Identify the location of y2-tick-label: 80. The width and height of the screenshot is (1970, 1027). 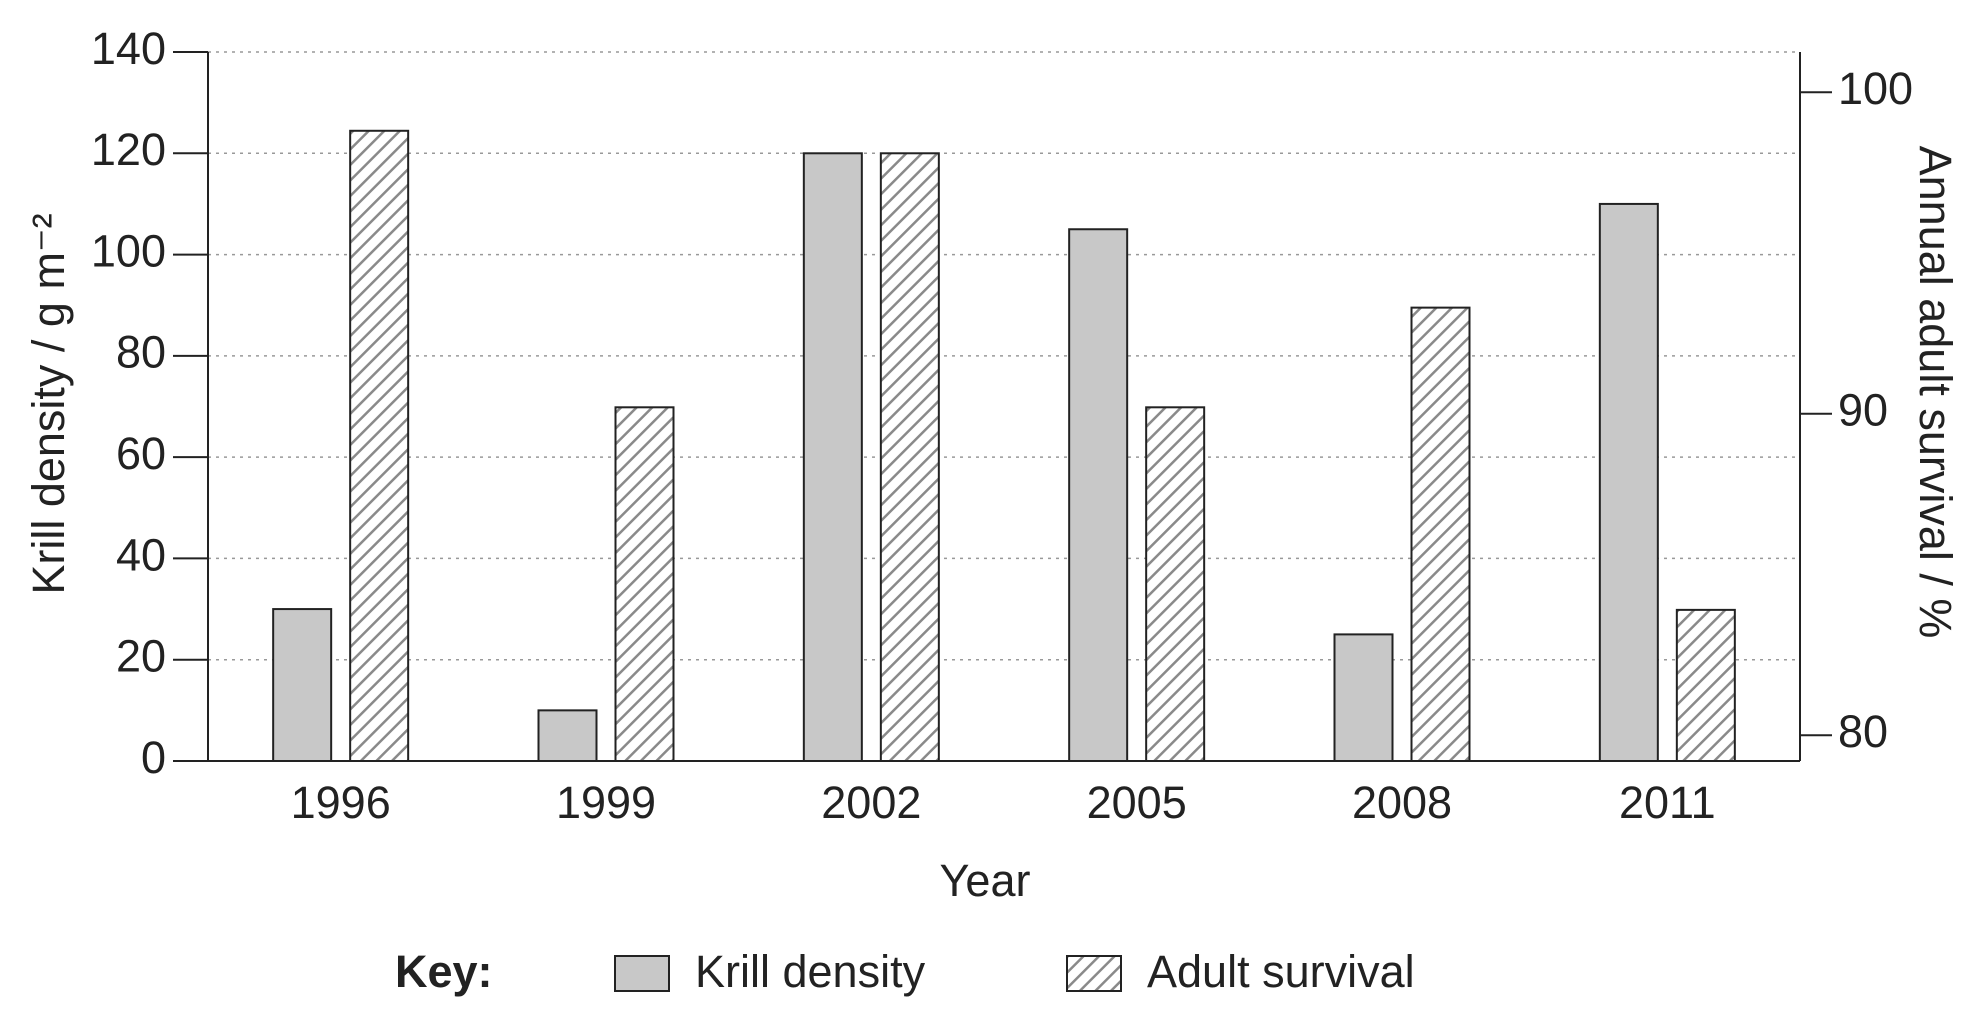
(1863, 731).